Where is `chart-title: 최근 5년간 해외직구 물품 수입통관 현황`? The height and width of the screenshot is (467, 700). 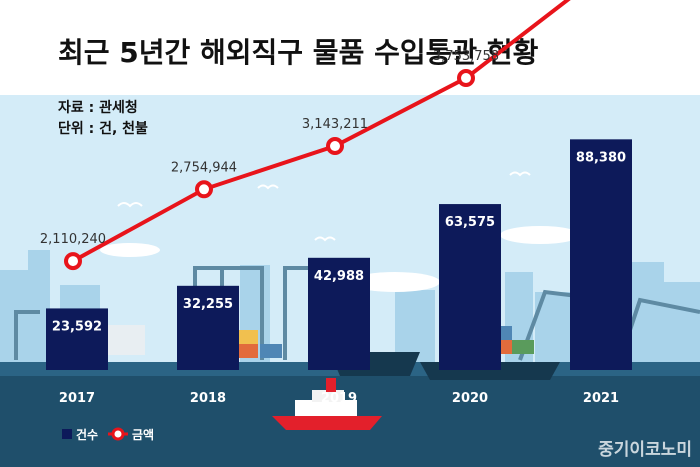 chart-title: 최근 5년간 해외직구 물품 수입통관 현황 is located at coordinates (298, 52).